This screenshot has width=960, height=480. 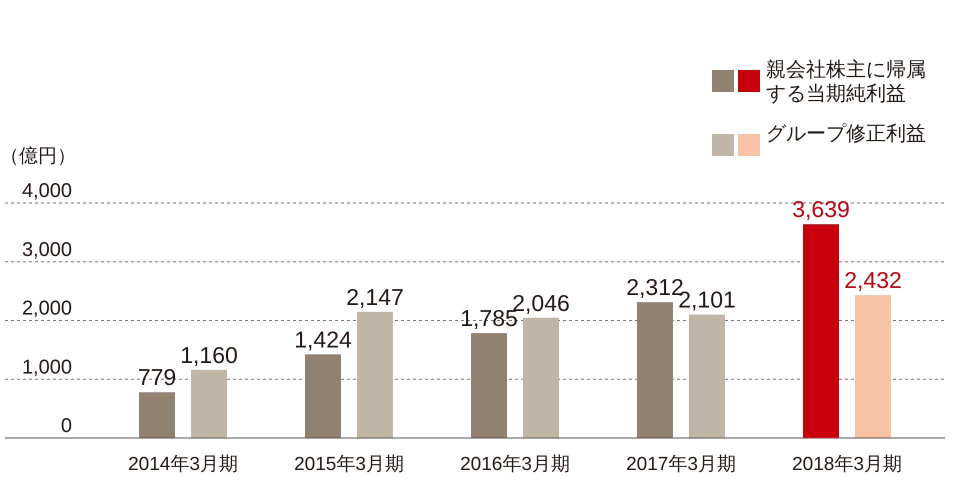 What do you see at coordinates (47, 367) in the screenshot?
I see `y-tick-label: 1,000` at bounding box center [47, 367].